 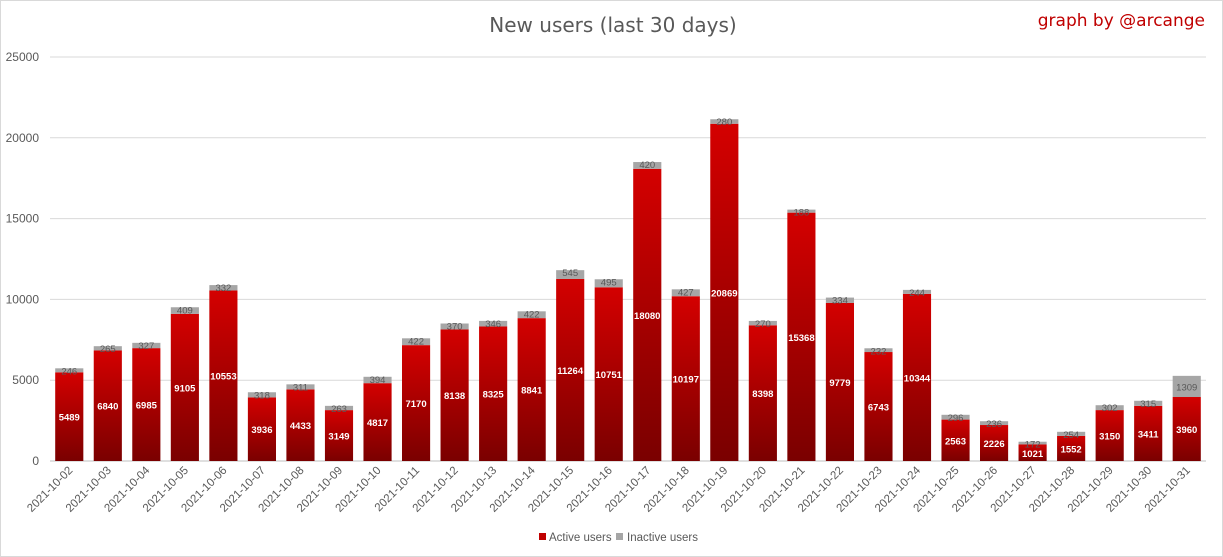 I want to click on data-label-active: 11264, so click(x=570, y=371).